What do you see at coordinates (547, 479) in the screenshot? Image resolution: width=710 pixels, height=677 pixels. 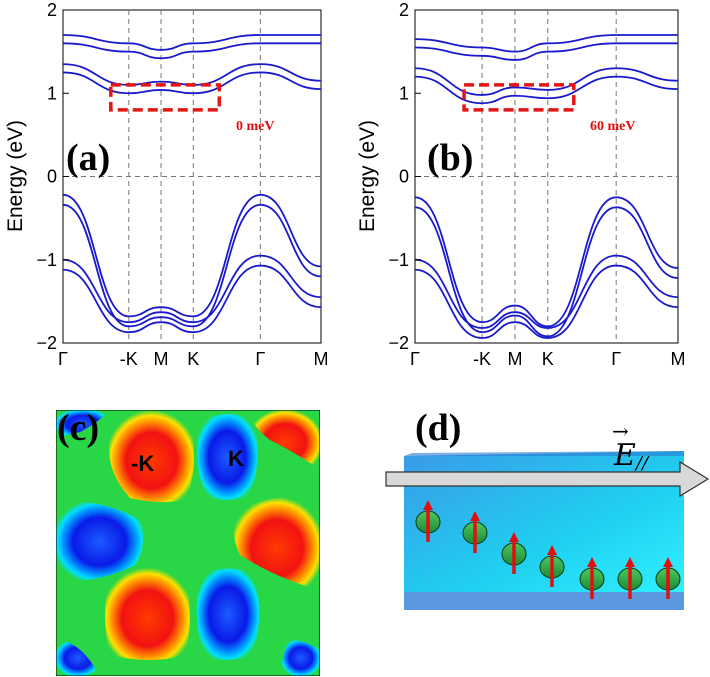 I see `electric-field-arrow` at bounding box center [547, 479].